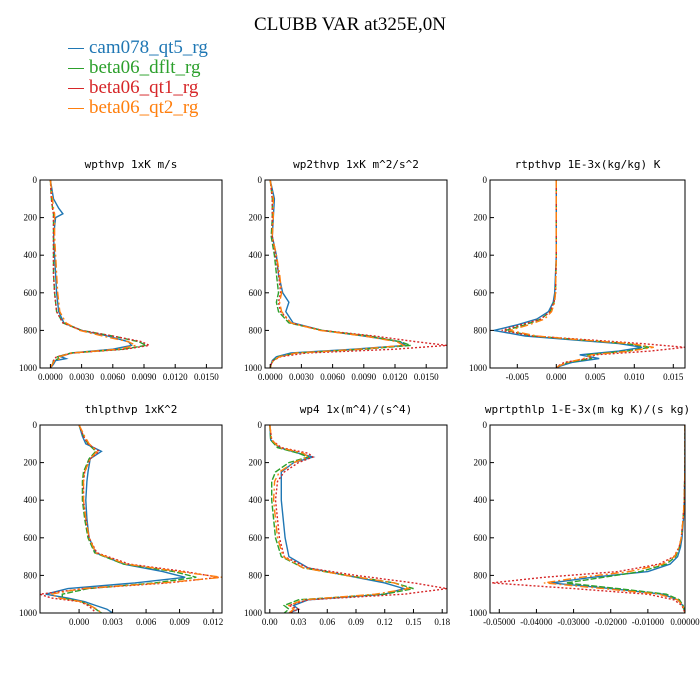 This screenshot has height=700, width=700. I want to click on chart-title: CLUBB VAR at325E,0N, so click(350, 24).